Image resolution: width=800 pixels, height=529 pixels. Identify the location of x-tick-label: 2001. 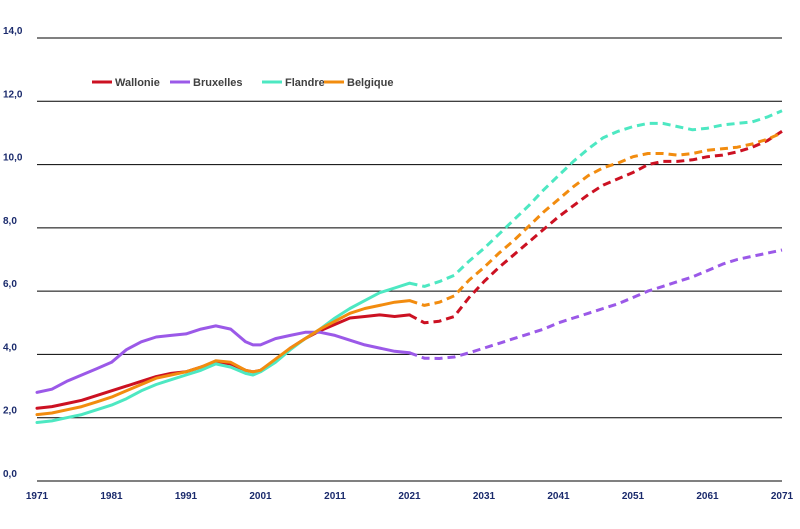
(260, 496).